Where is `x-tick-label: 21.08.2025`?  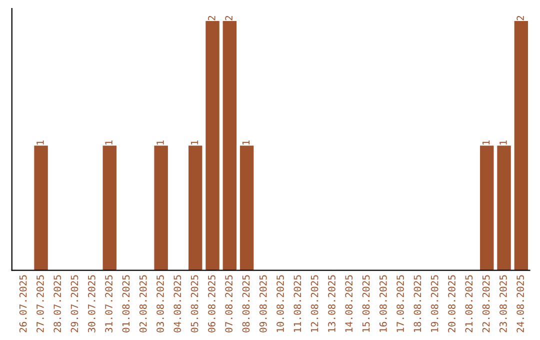
x-tick-label: 21.08.2025 is located at coordinates (469, 303).